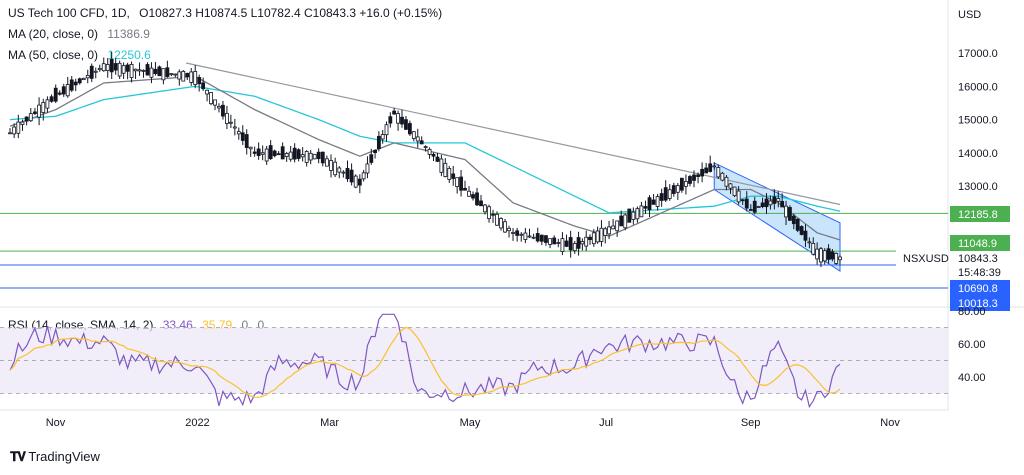 This screenshot has width=1024, height=475. I want to click on price-tick-label: 14000.0, so click(978, 154).